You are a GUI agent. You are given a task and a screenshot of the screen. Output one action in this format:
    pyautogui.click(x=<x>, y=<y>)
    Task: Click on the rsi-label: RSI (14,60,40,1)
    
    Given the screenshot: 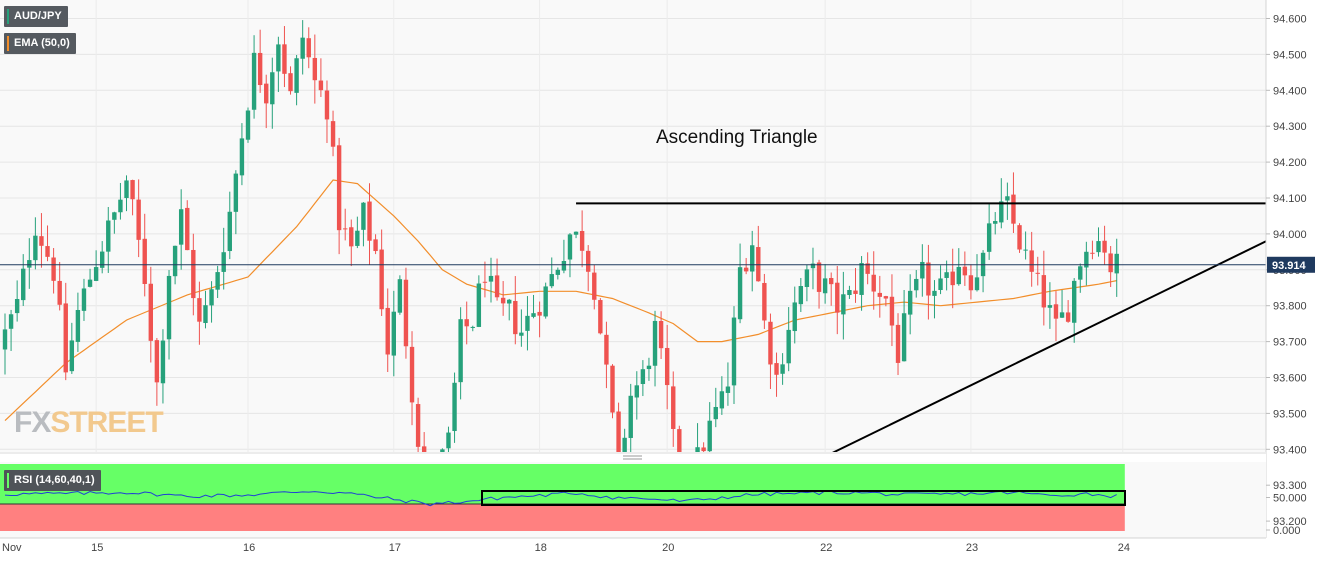 What is the action you would take?
    pyautogui.click(x=54, y=480)
    